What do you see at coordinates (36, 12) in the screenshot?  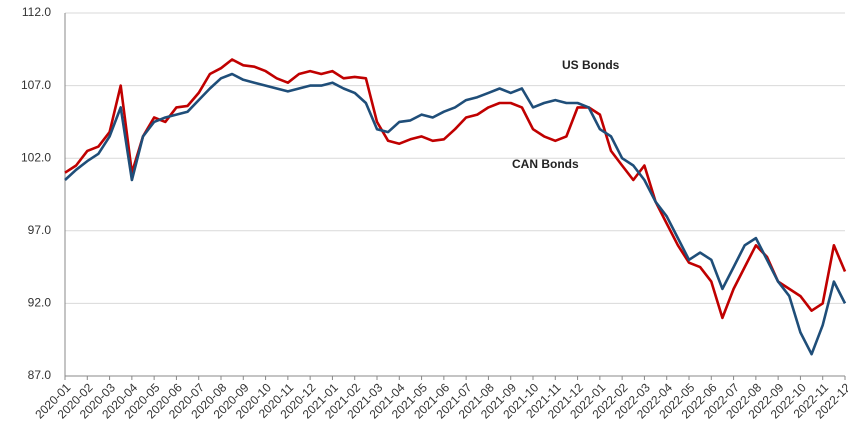 I see `y-tick-label: 112.0` at bounding box center [36, 12].